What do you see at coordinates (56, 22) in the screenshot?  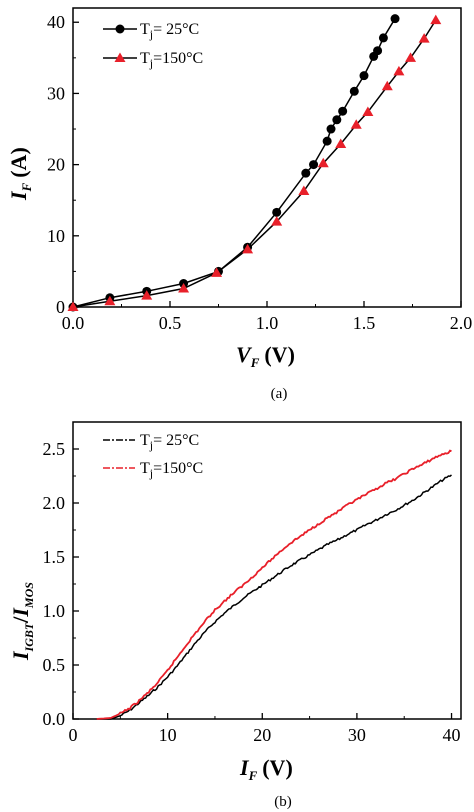 I see `y-tick-label-a-4: 40` at bounding box center [56, 22].